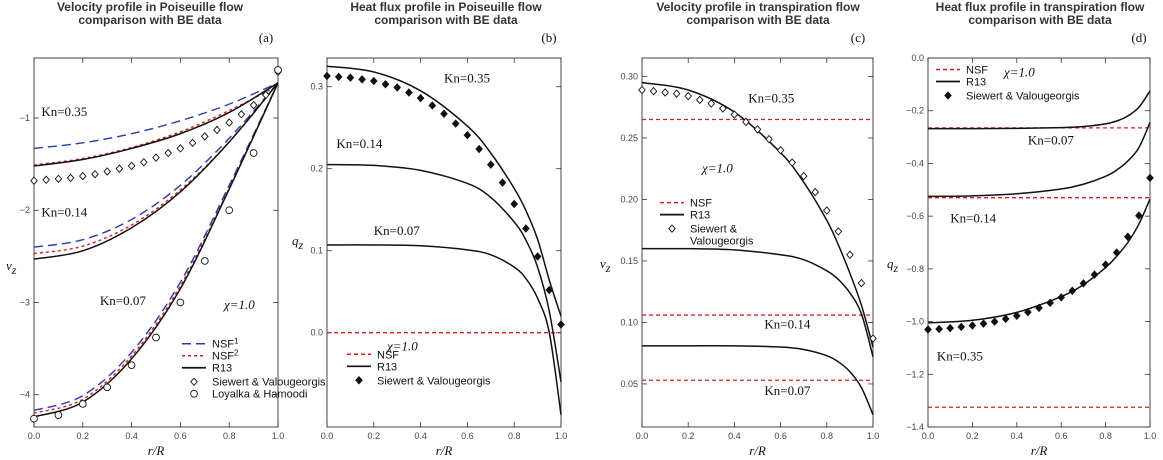 The height and width of the screenshot is (460, 1163). What do you see at coordinates (1018, 71) in the screenshot?
I see `chi-label: χ=1.0` at bounding box center [1018, 71].